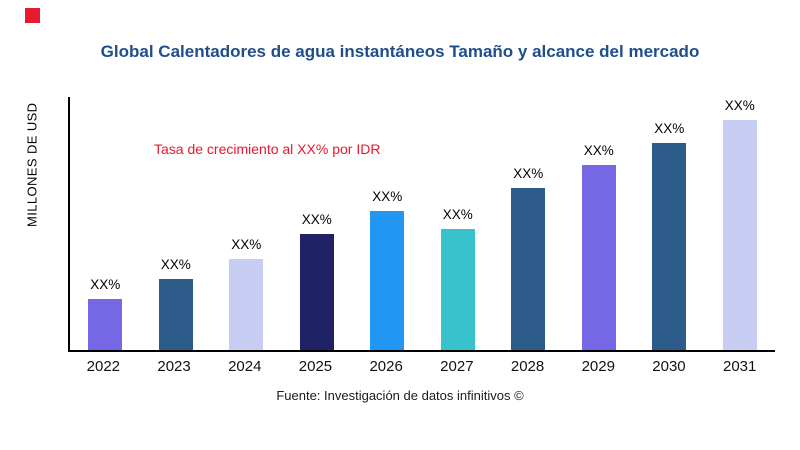  What do you see at coordinates (316, 291) in the screenshot?
I see `bar-2025` at bounding box center [316, 291].